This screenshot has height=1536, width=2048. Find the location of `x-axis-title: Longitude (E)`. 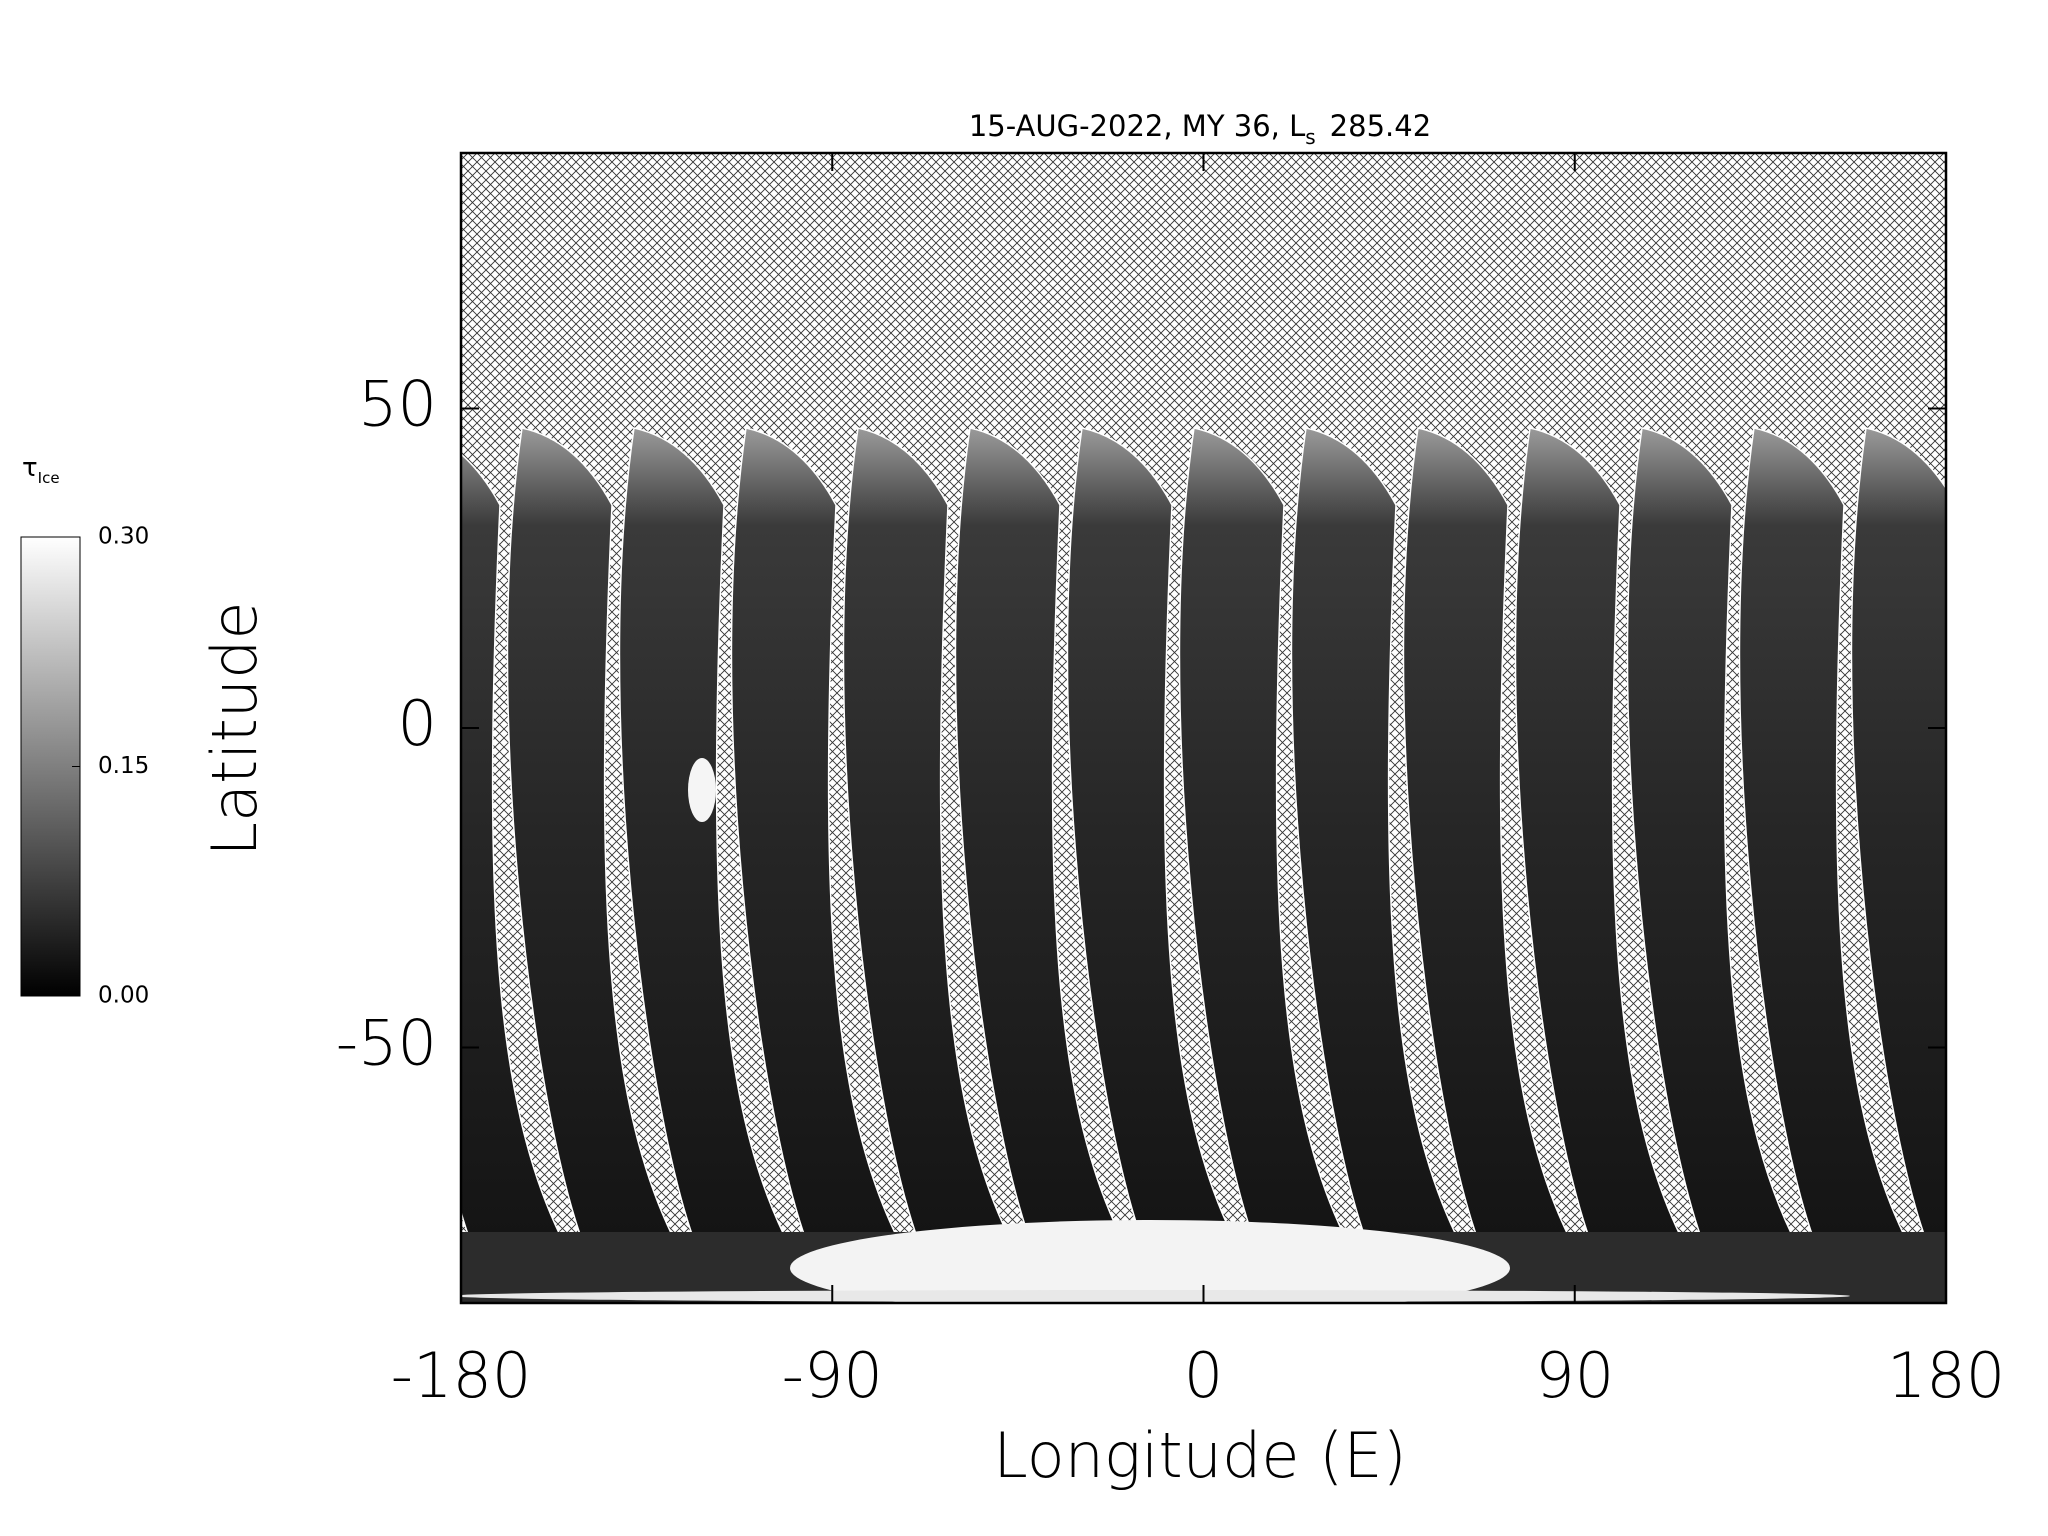

x-axis-title: Longitude (E) is located at coordinates (1199, 1455).